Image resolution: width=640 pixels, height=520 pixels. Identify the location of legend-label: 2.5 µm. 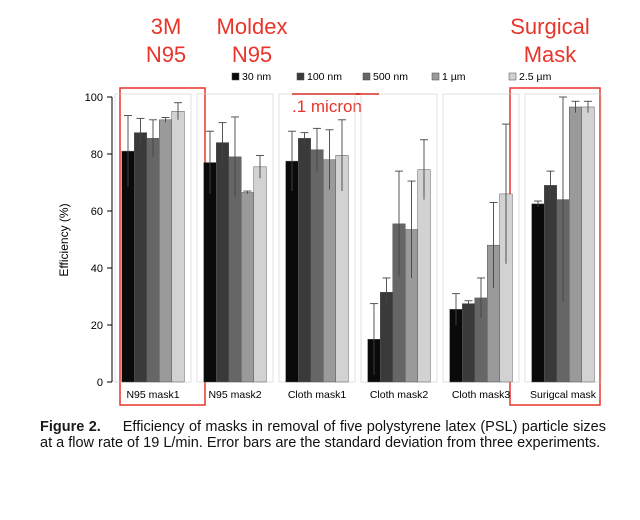
(535, 77).